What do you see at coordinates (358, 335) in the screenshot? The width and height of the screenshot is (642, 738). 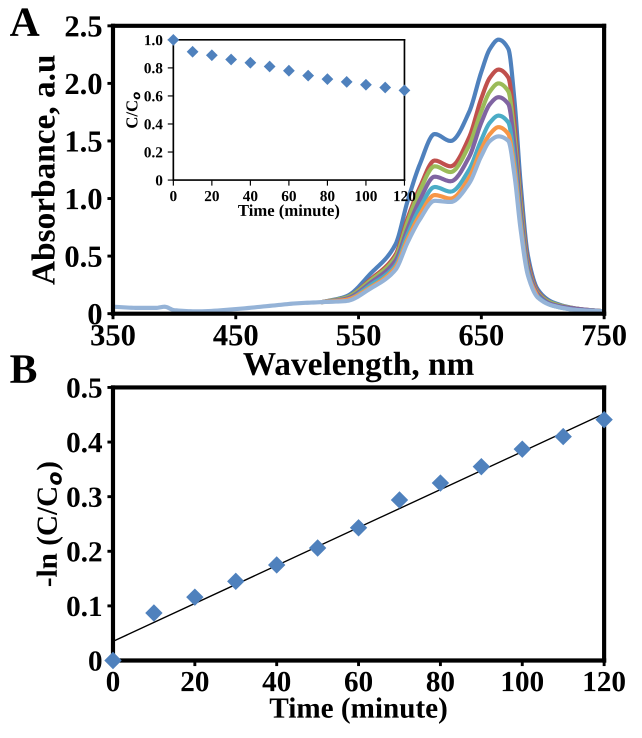 I see `x-tick-label: 550` at bounding box center [358, 335].